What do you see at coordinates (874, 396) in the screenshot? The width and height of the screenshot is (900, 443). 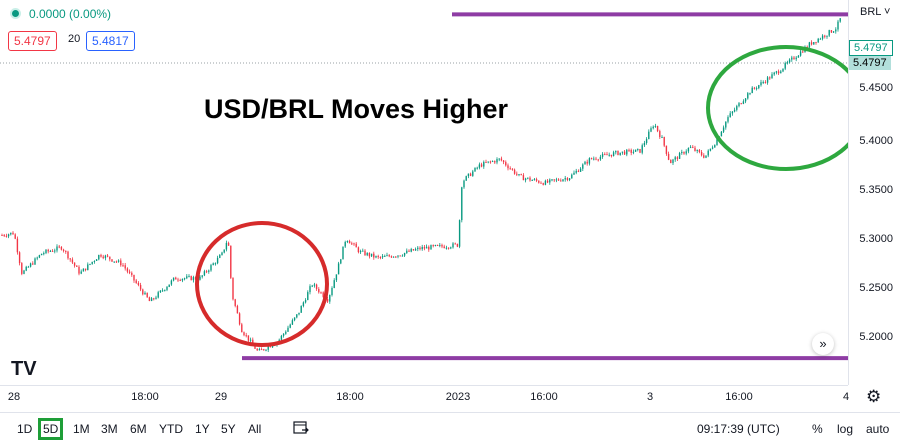 I see `gear-icon: ⚙` at bounding box center [874, 396].